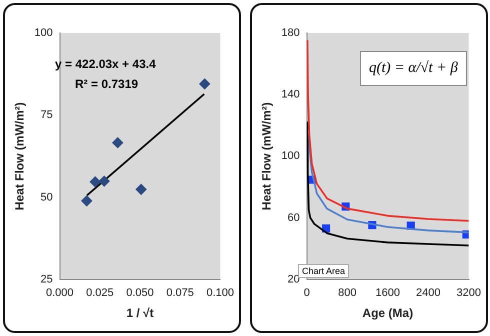  Describe the element at coordinates (180, 293) in the screenshot. I see `x-tick-label: 0.075` at that location.